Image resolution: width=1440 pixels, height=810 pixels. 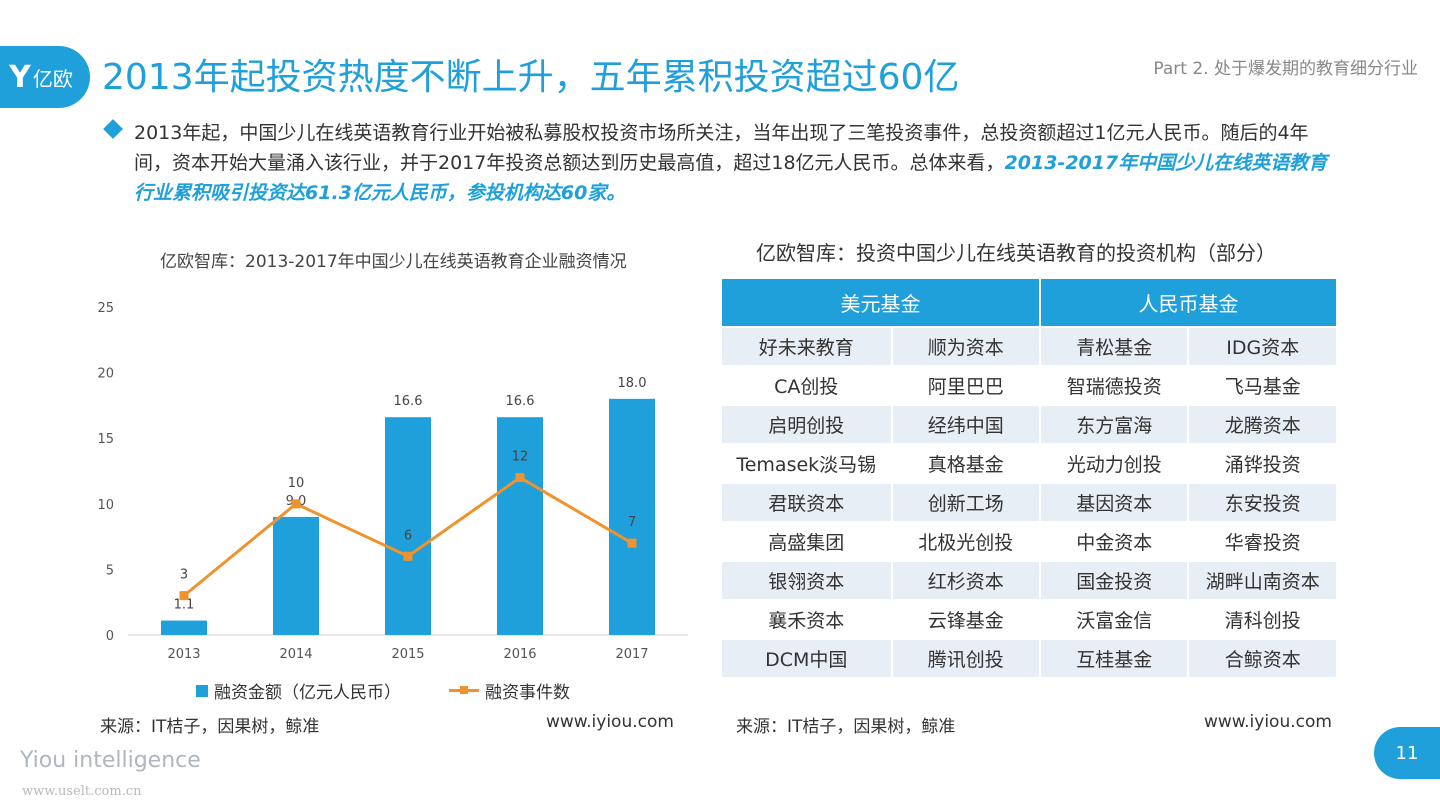 I want to click on line-value-label: 7, so click(x=632, y=522).